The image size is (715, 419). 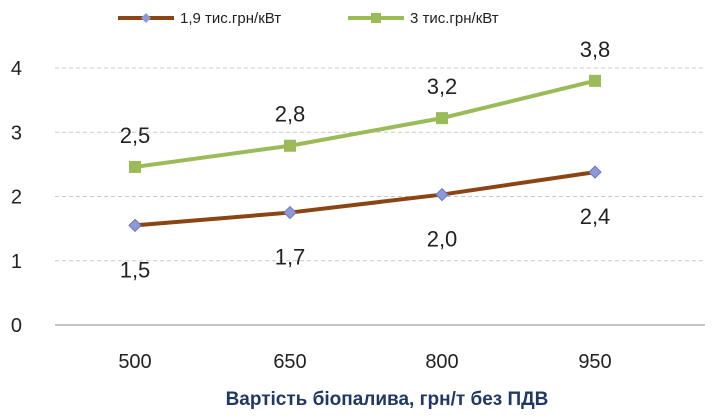 I want to click on x-axis-ticks: 500 650 800 950, so click(x=364, y=362).